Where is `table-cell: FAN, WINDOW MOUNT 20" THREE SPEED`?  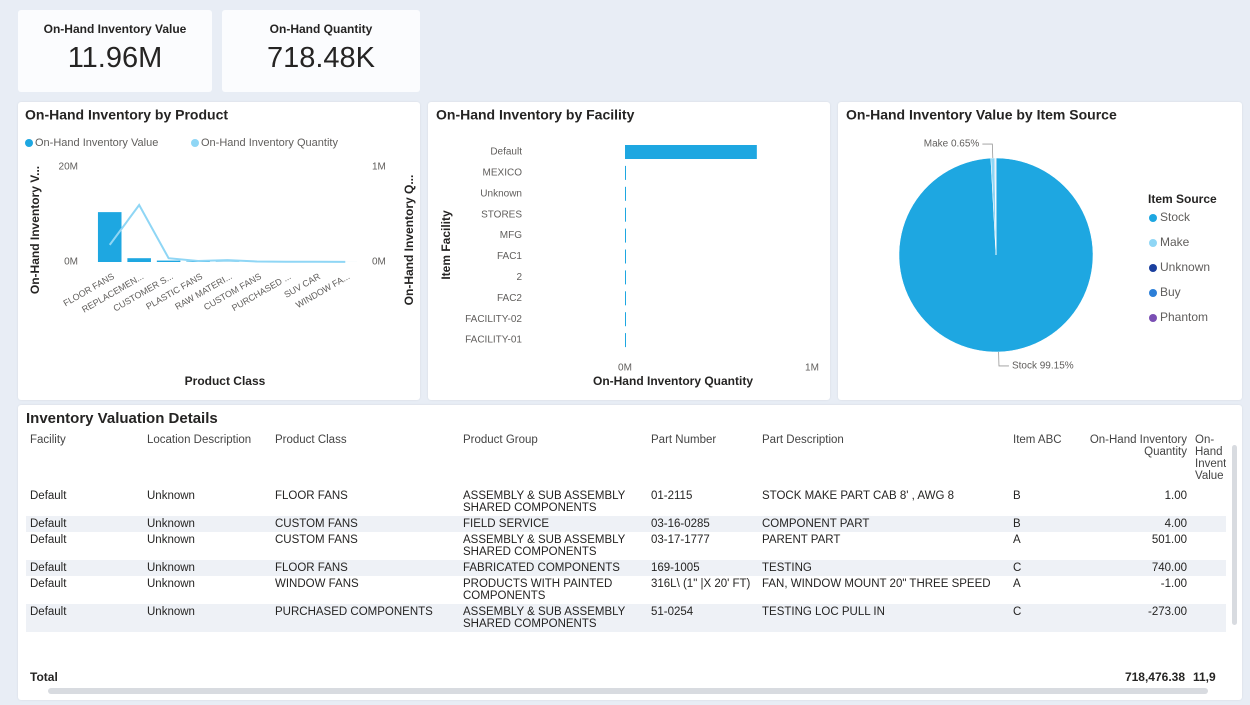
table-cell: FAN, WINDOW MOUNT 20" THREE SPEED is located at coordinates (876, 584).